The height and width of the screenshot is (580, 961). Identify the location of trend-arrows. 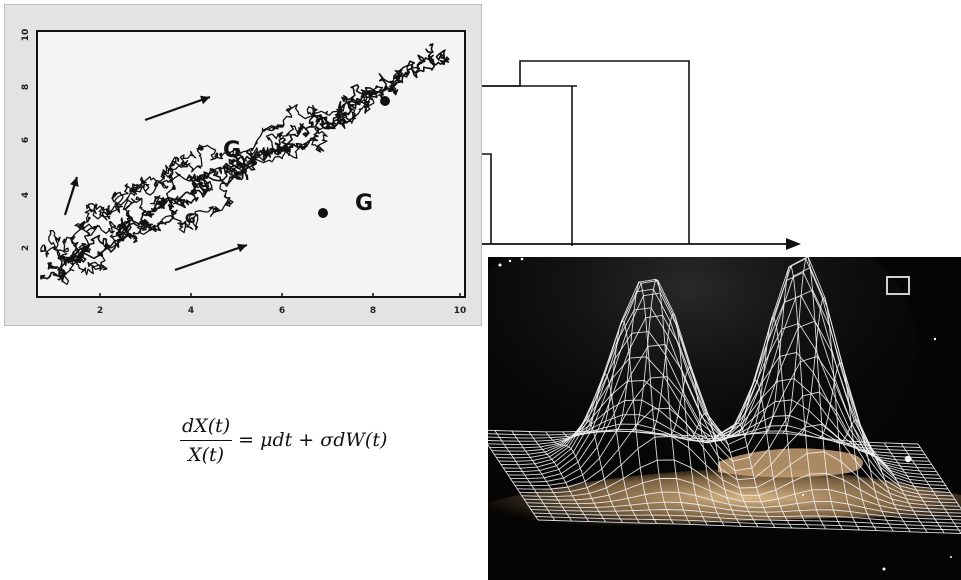
(155, 183).